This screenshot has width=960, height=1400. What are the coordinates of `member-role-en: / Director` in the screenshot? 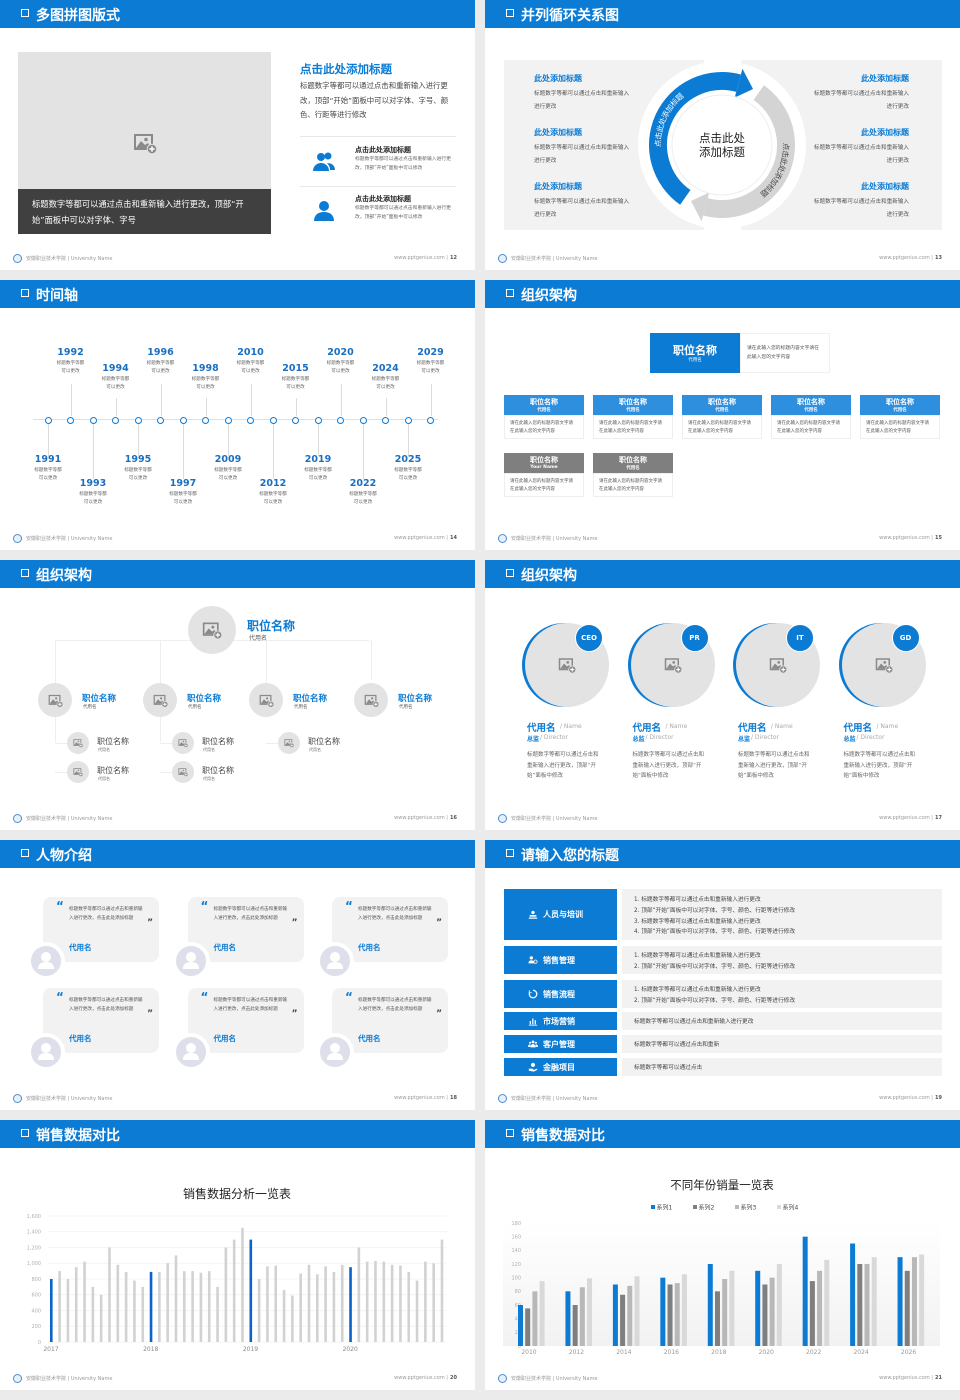 It's located at (765, 737).